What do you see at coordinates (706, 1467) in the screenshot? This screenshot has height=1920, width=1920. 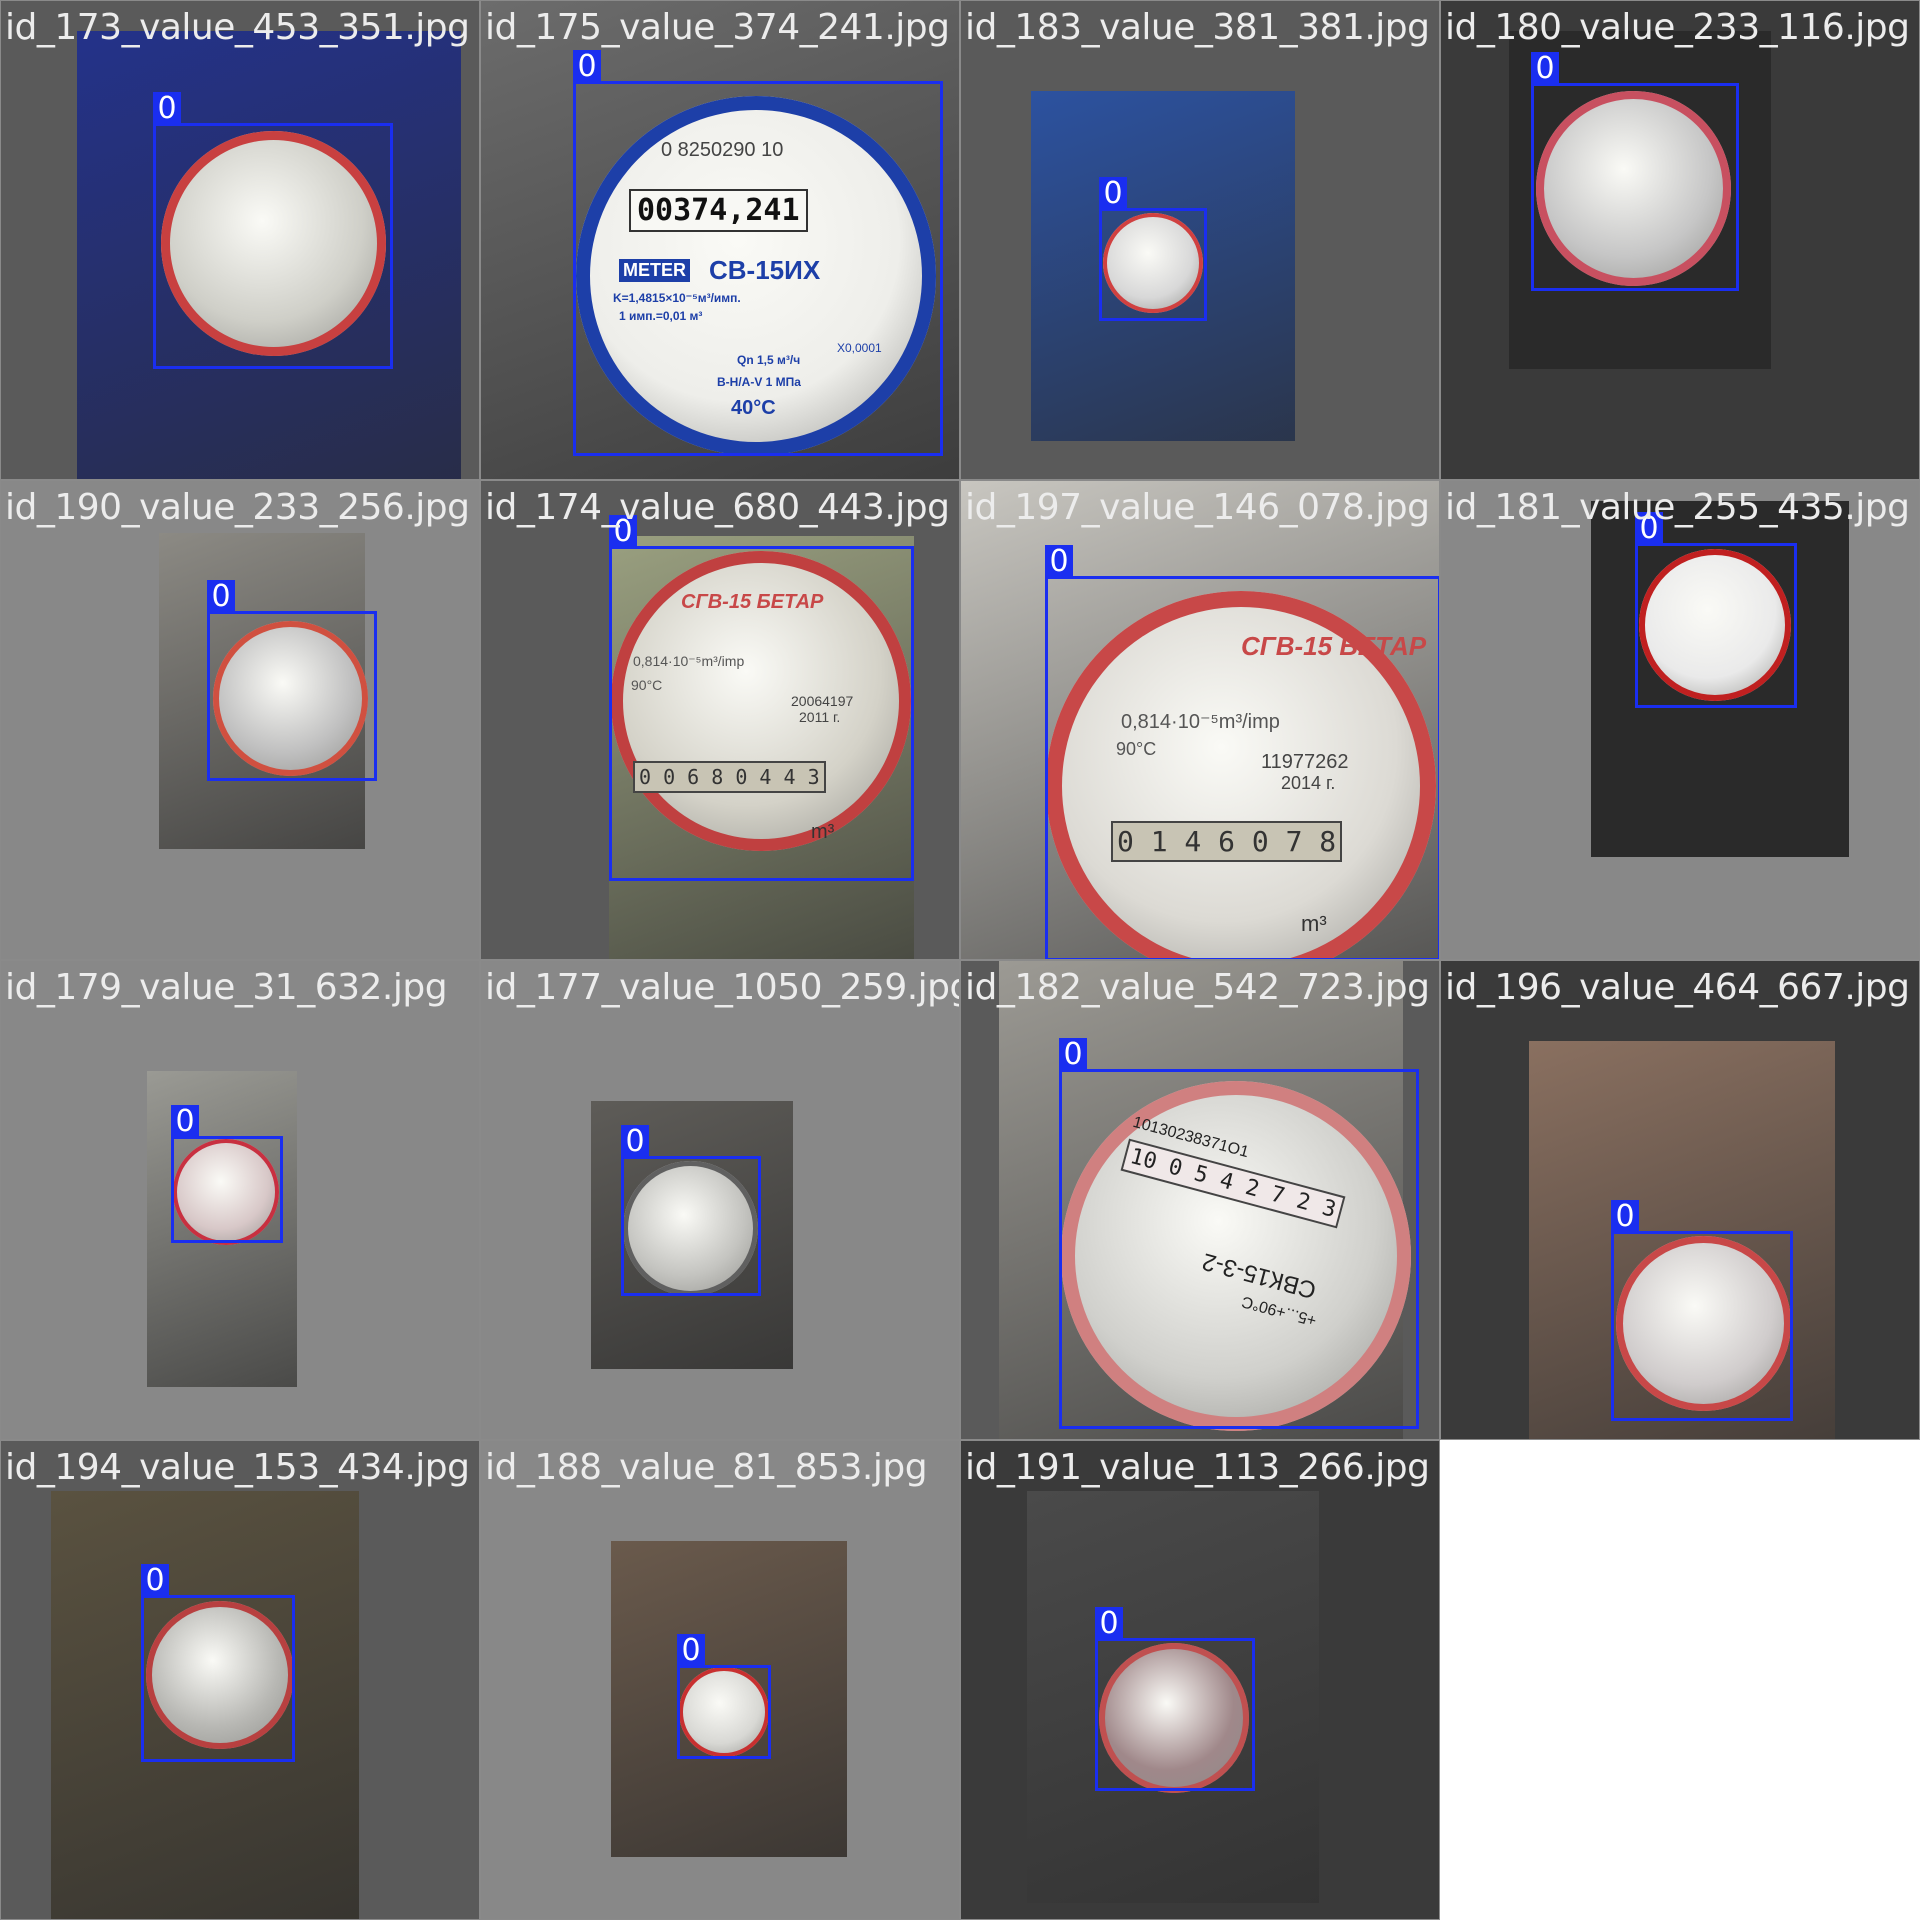 I see `image-filename: id_188_value_81_853.jpg` at bounding box center [706, 1467].